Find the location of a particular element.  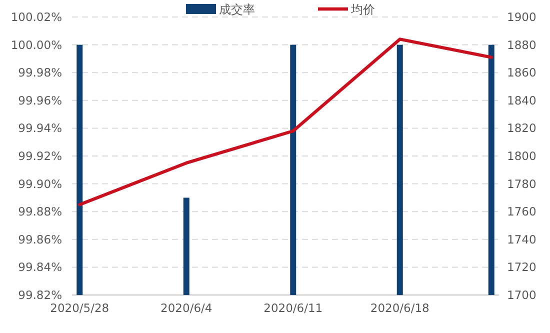

legend-item: 成交率 is located at coordinates (220, 9).